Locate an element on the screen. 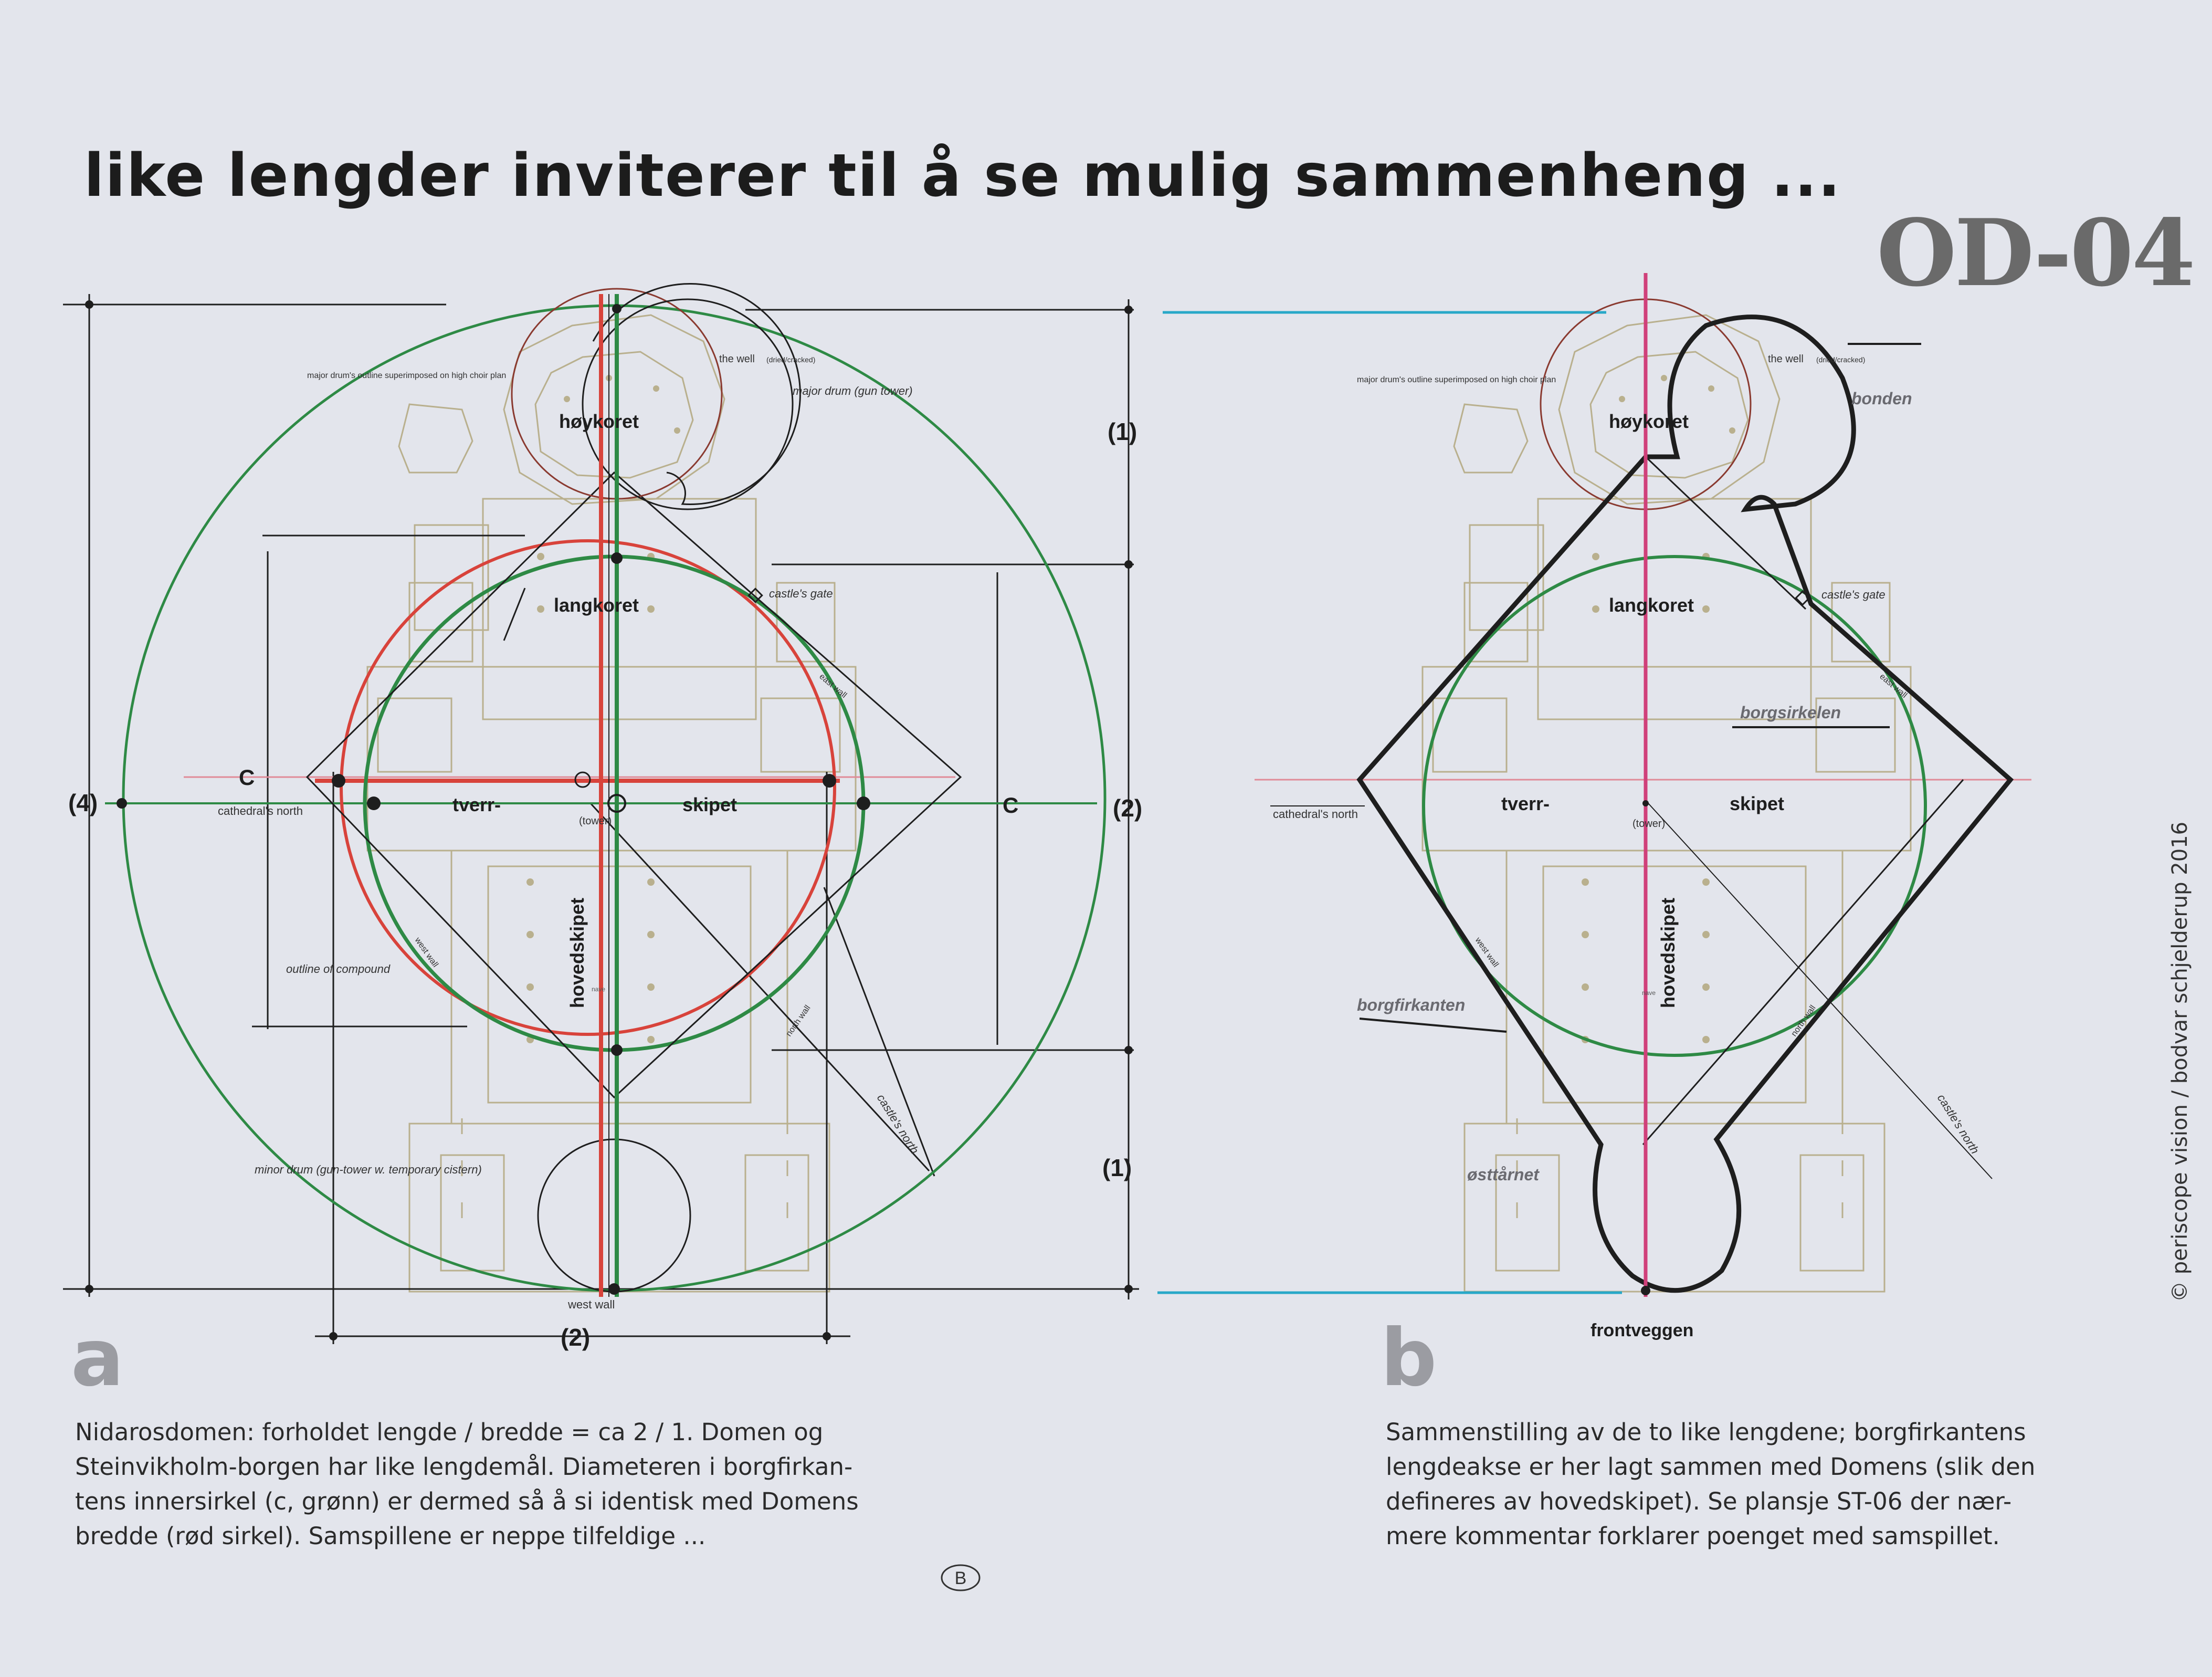  cathedrals-north-label-b: cathedral's north is located at coordinates (1315, 814).